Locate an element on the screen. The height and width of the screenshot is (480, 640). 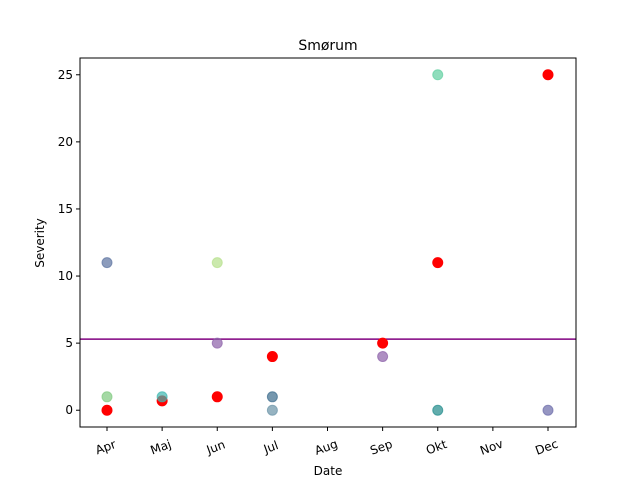
y-tick-label: 25 is located at coordinates (65, 75).